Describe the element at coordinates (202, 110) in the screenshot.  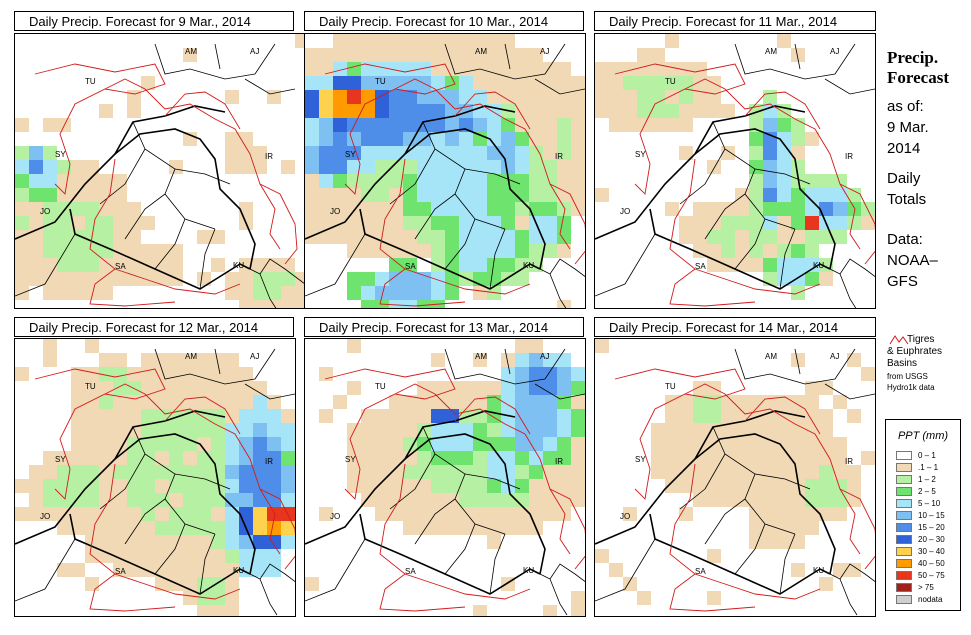
I see `basin-line` at that location.